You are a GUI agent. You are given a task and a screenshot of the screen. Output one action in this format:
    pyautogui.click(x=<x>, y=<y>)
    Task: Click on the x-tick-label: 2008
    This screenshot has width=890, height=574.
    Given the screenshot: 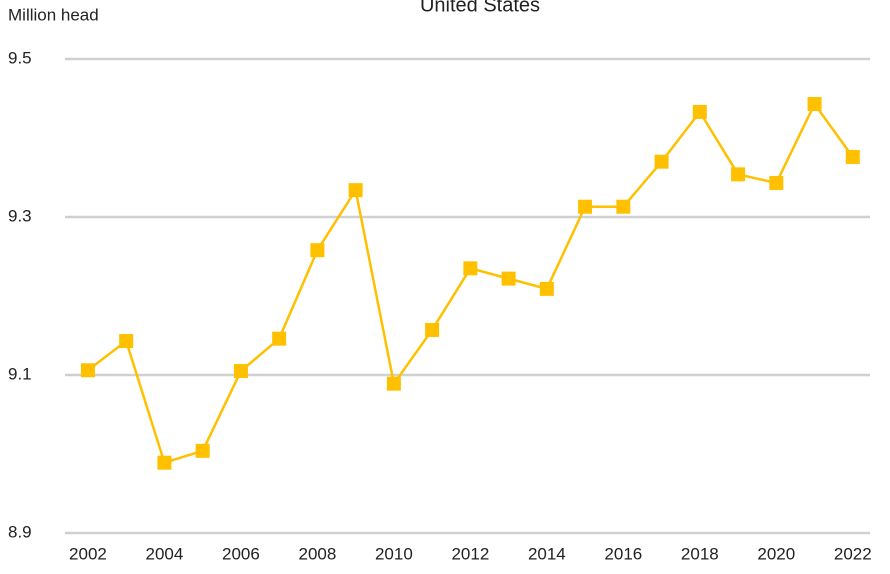 What is the action you would take?
    pyautogui.click(x=317, y=553)
    